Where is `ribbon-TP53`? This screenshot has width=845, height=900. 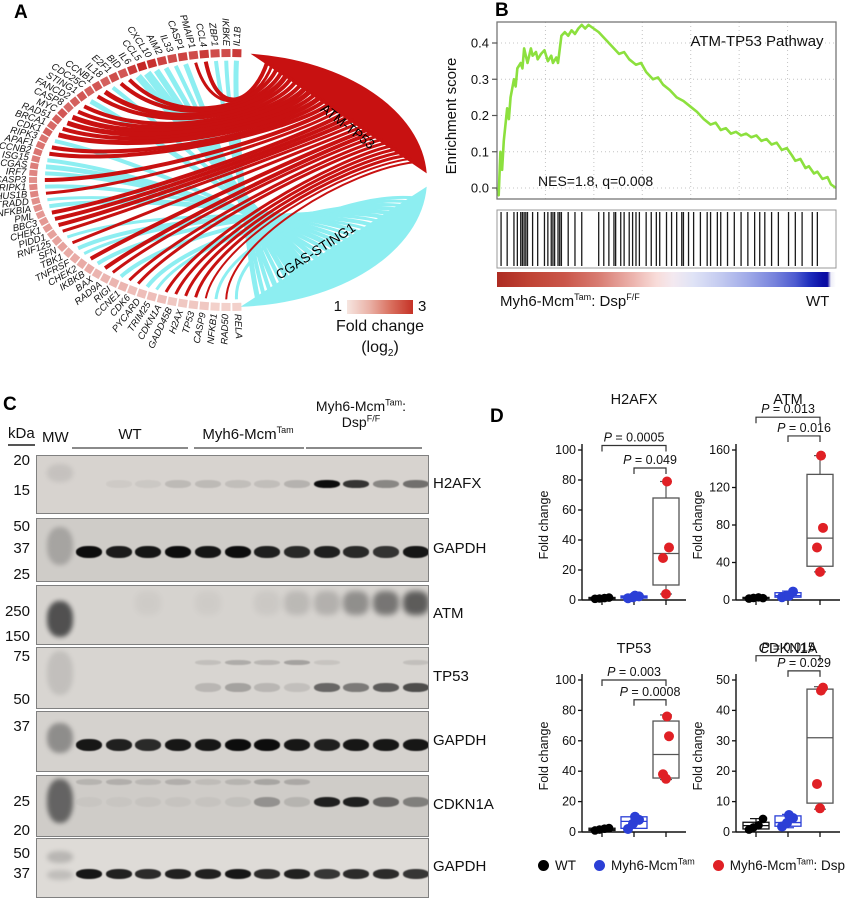 ribbon-TP53 is located at coordinates (300, 226).